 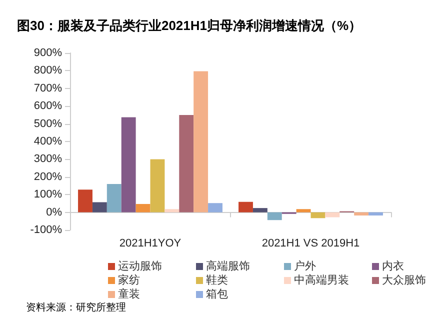 What do you see at coordinates (48, 88) in the screenshot?
I see `y-tick-label: 700%` at bounding box center [48, 88].